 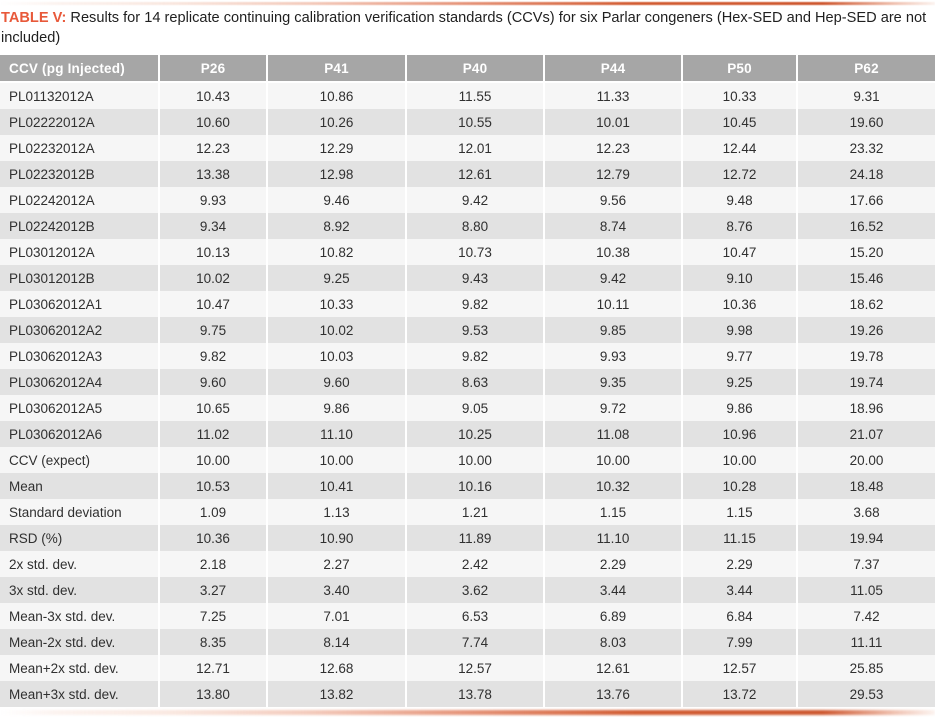 What do you see at coordinates (214, 226) in the screenshot?
I see `cell-value: 9.34` at bounding box center [214, 226].